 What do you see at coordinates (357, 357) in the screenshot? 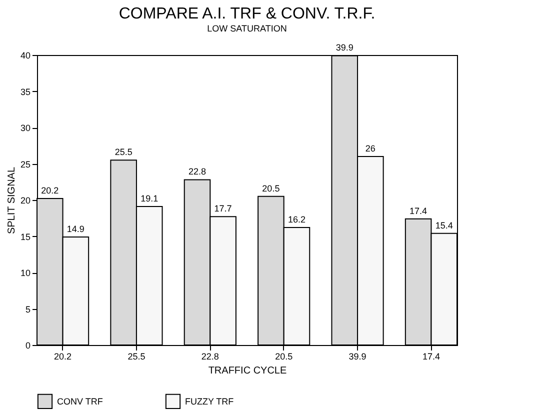
I see `x-tick-label: 39.9` at bounding box center [357, 357].